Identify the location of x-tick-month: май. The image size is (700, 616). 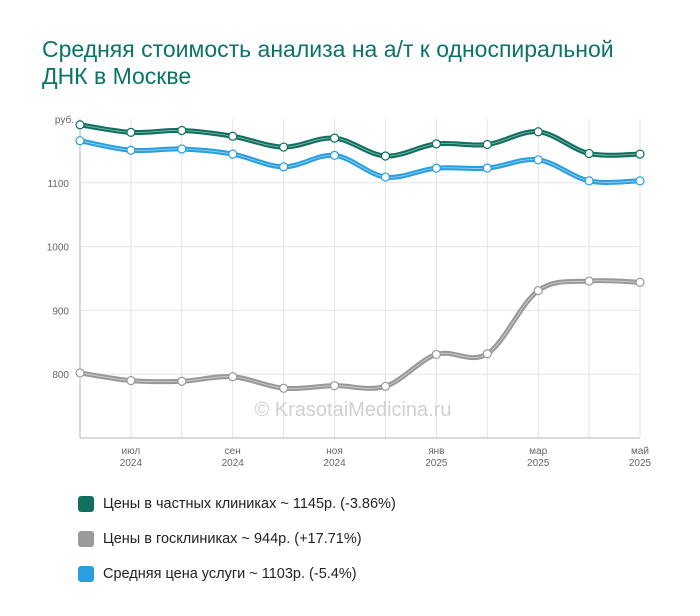
(640, 451).